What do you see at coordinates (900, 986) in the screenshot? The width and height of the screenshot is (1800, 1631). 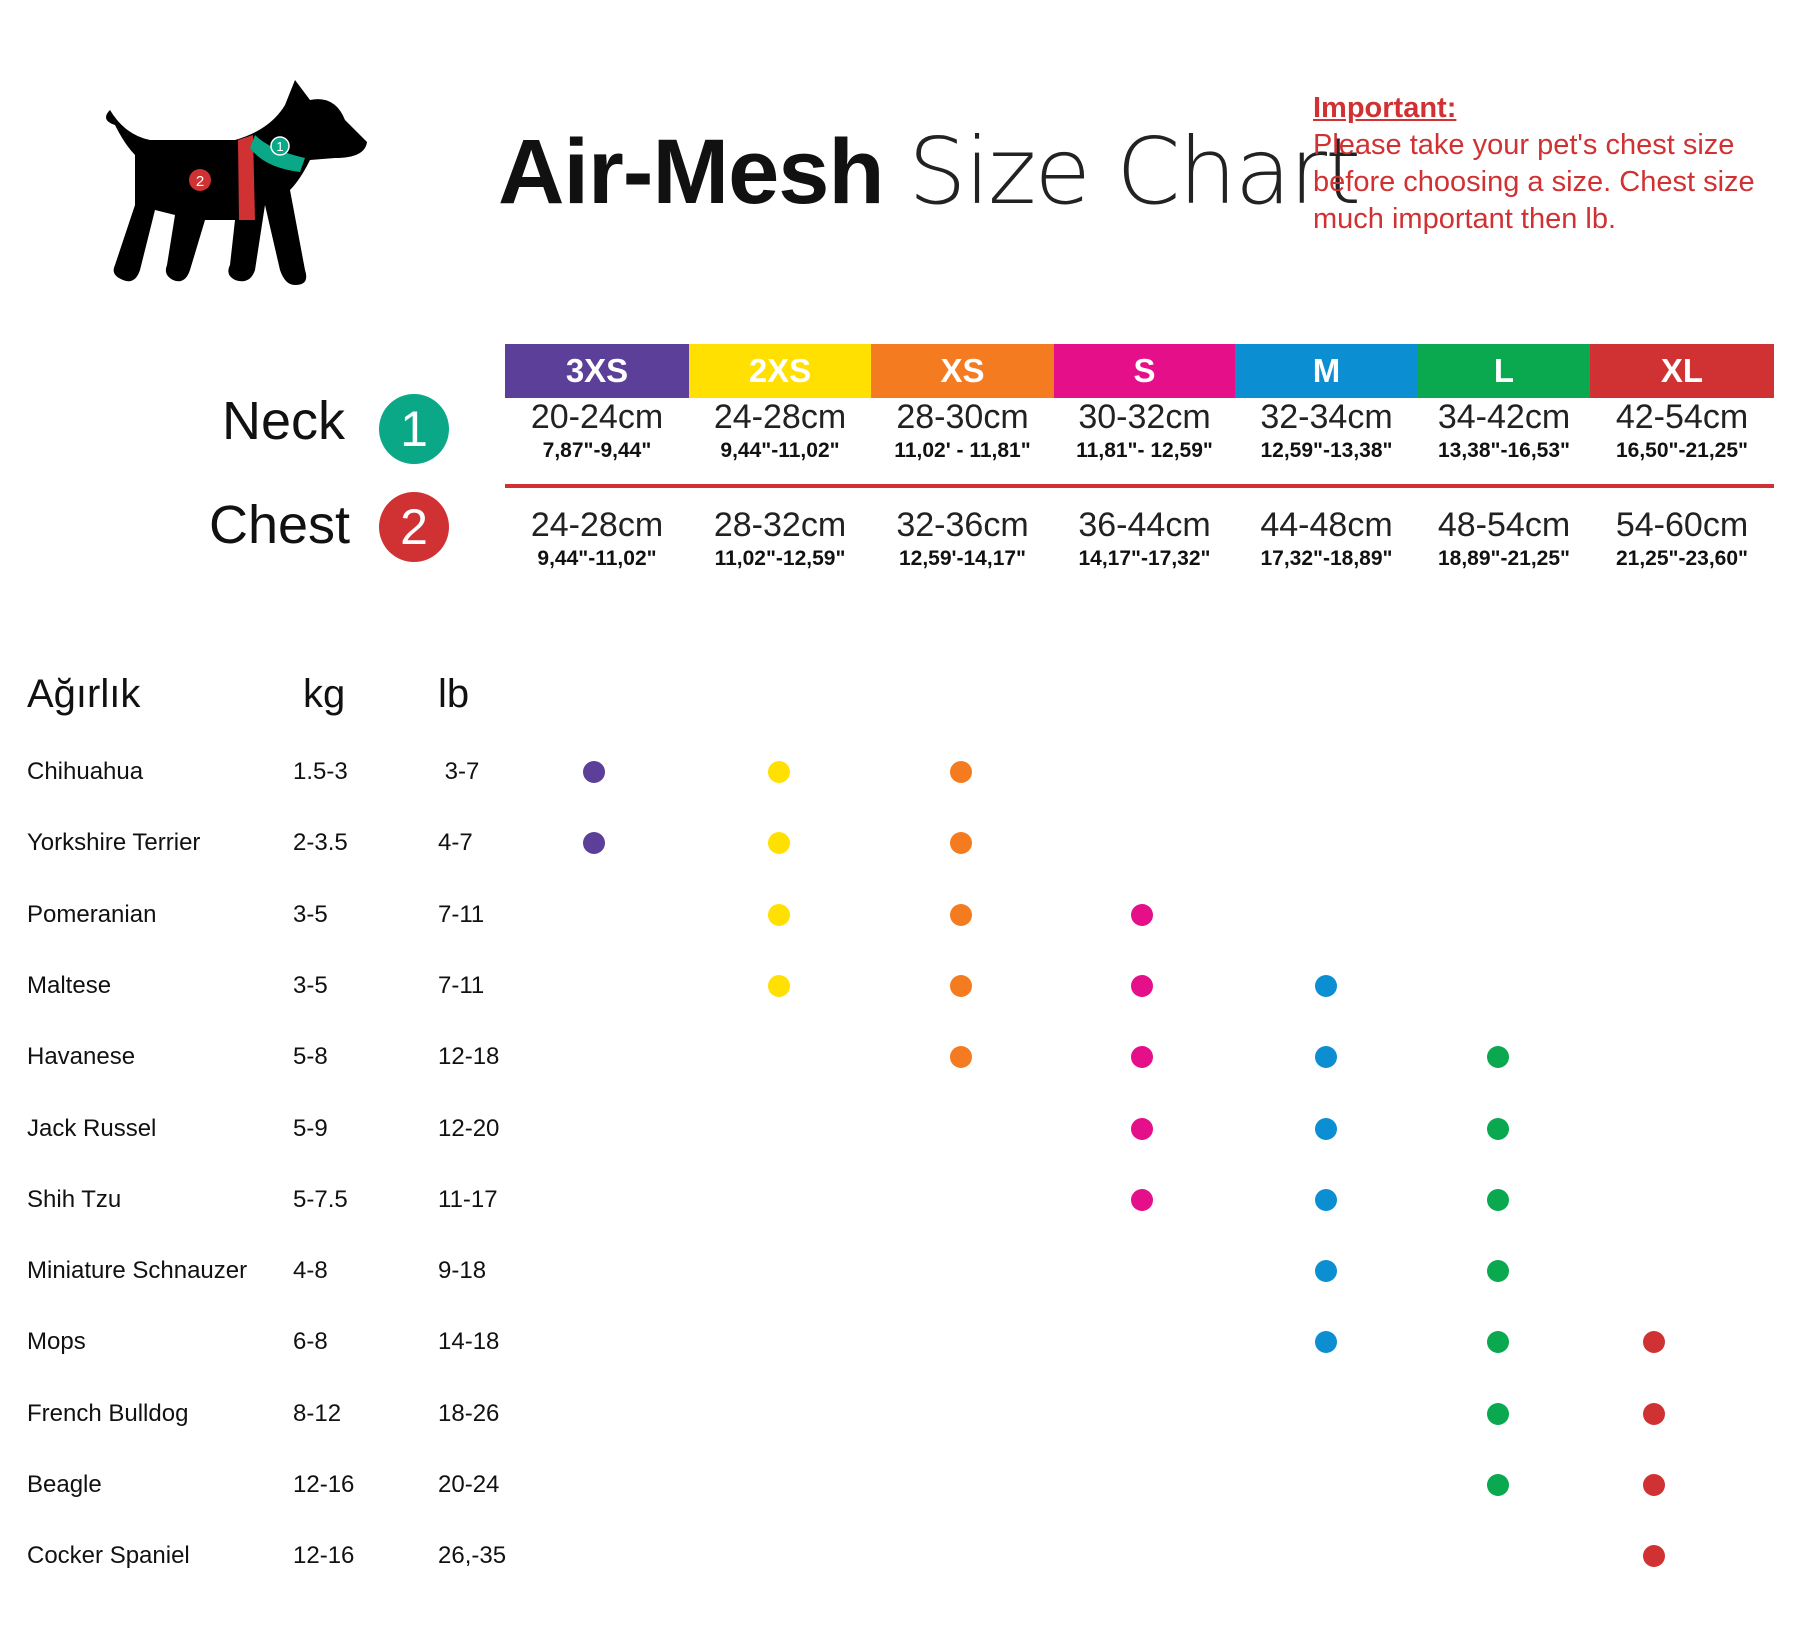 I see `breed-row: Maltese 3-5 7-11` at bounding box center [900, 986].